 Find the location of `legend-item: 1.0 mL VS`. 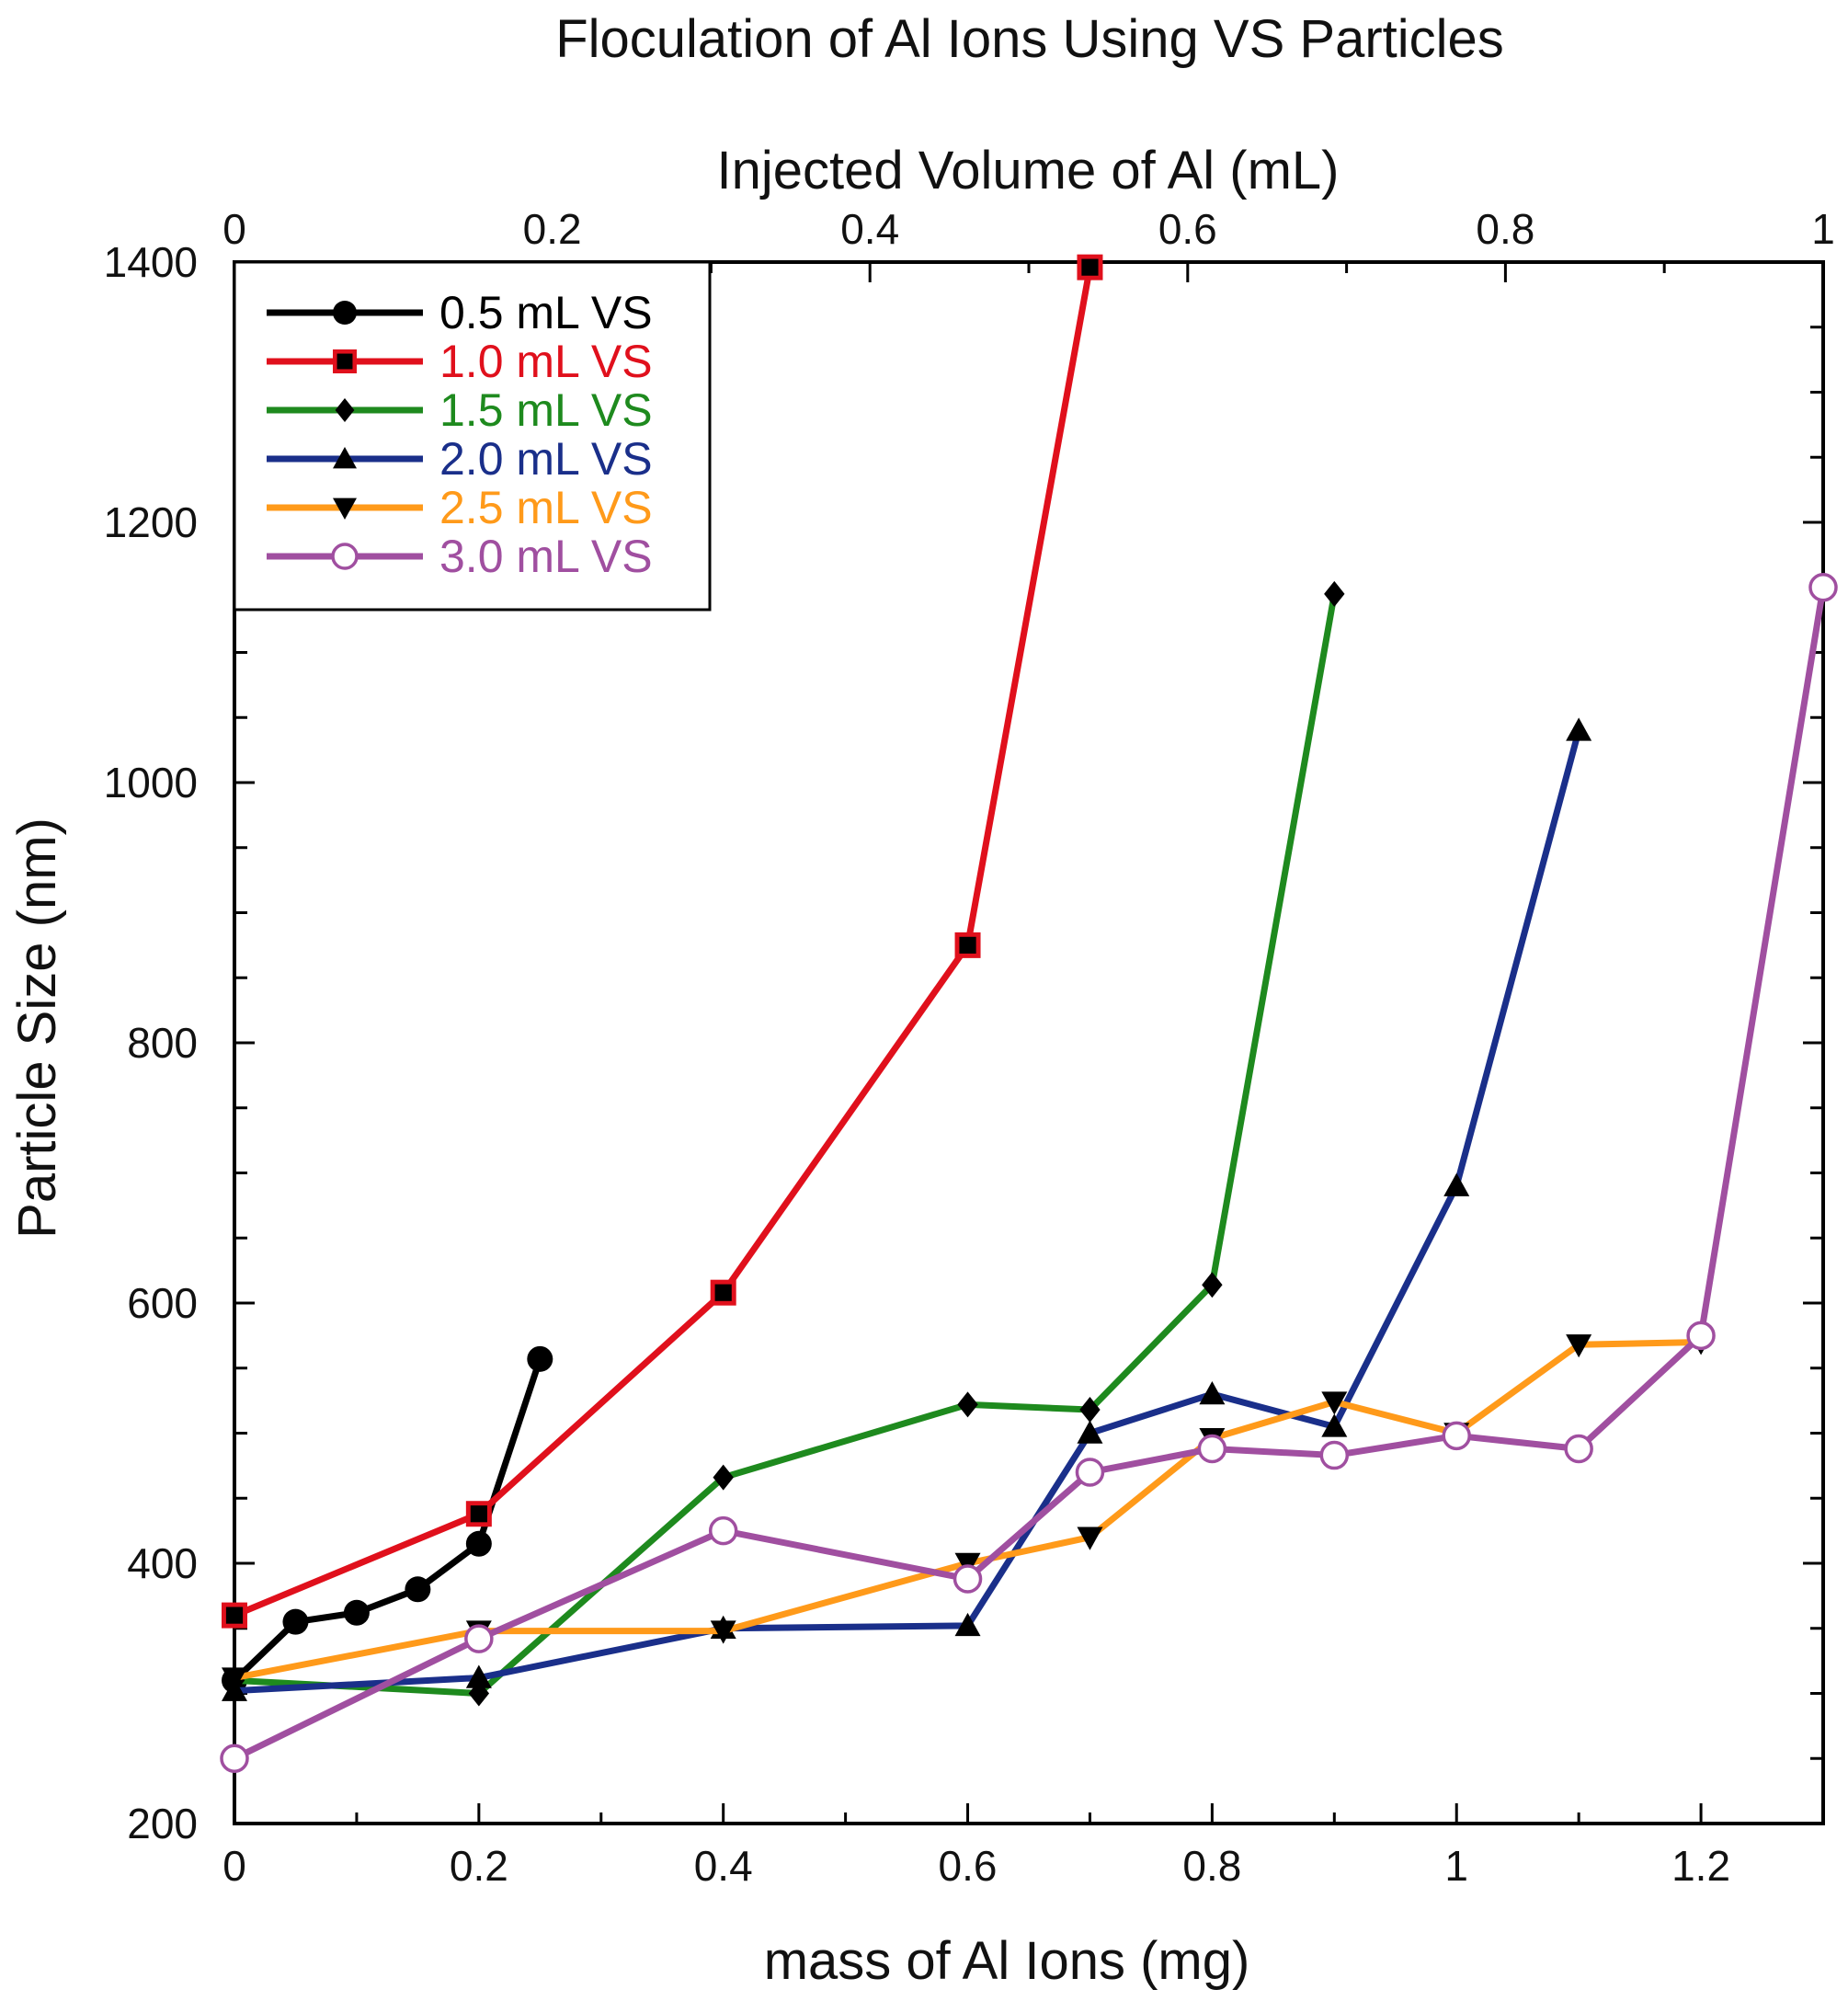

legend-item: 1.0 mL VS is located at coordinates (460, 361).